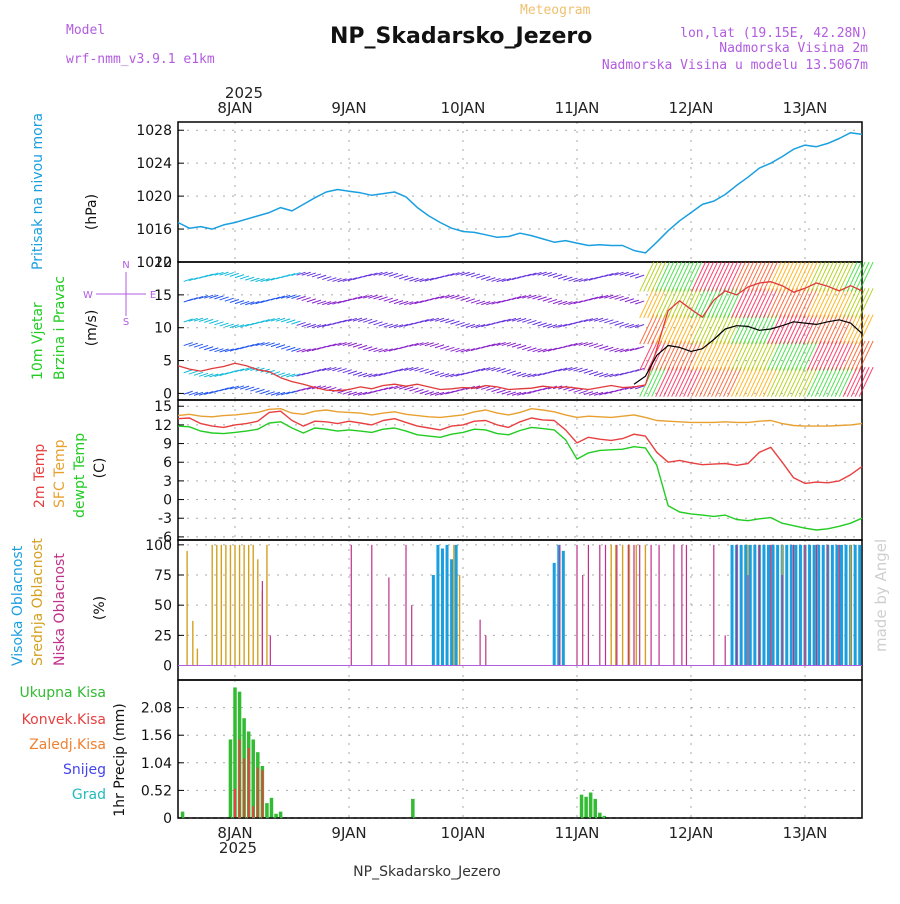 This screenshot has height=904, width=900. I want to click on y-tick-label: 50, so click(163, 606).